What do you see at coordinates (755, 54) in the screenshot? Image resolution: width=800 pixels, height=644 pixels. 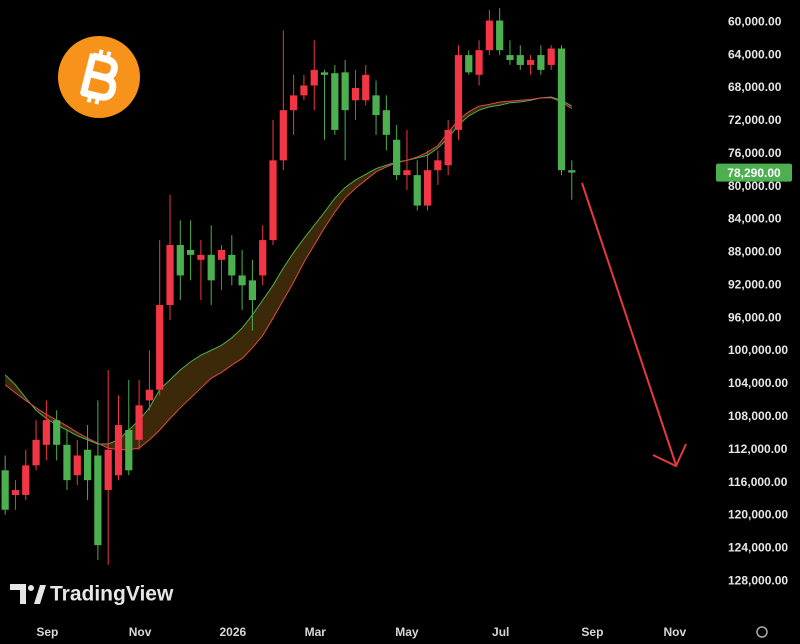 I see `y-tick-label: 64,000.00` at bounding box center [755, 54].